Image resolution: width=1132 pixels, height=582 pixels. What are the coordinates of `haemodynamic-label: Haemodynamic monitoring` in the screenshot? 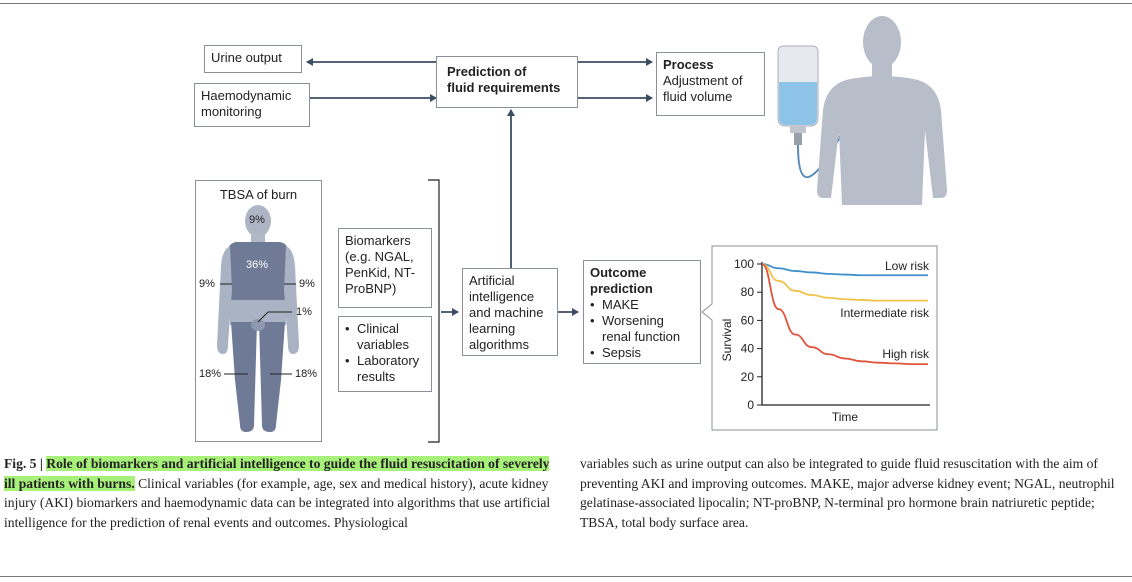 It's located at (246, 103).